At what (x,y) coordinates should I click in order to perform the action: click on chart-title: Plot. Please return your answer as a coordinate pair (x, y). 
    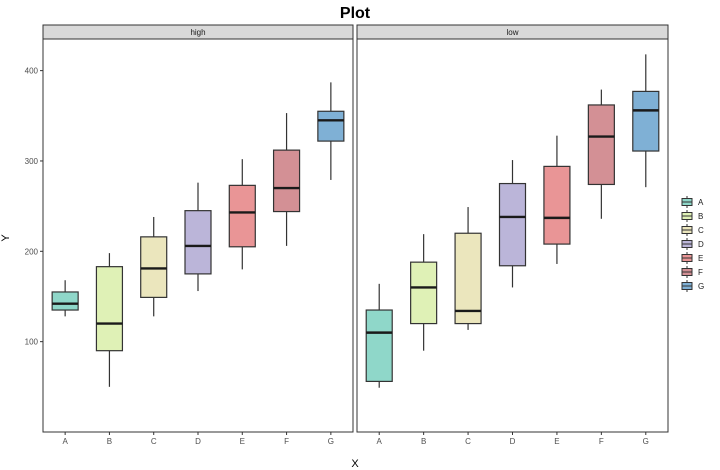
    Looking at the image, I should click on (355, 13).